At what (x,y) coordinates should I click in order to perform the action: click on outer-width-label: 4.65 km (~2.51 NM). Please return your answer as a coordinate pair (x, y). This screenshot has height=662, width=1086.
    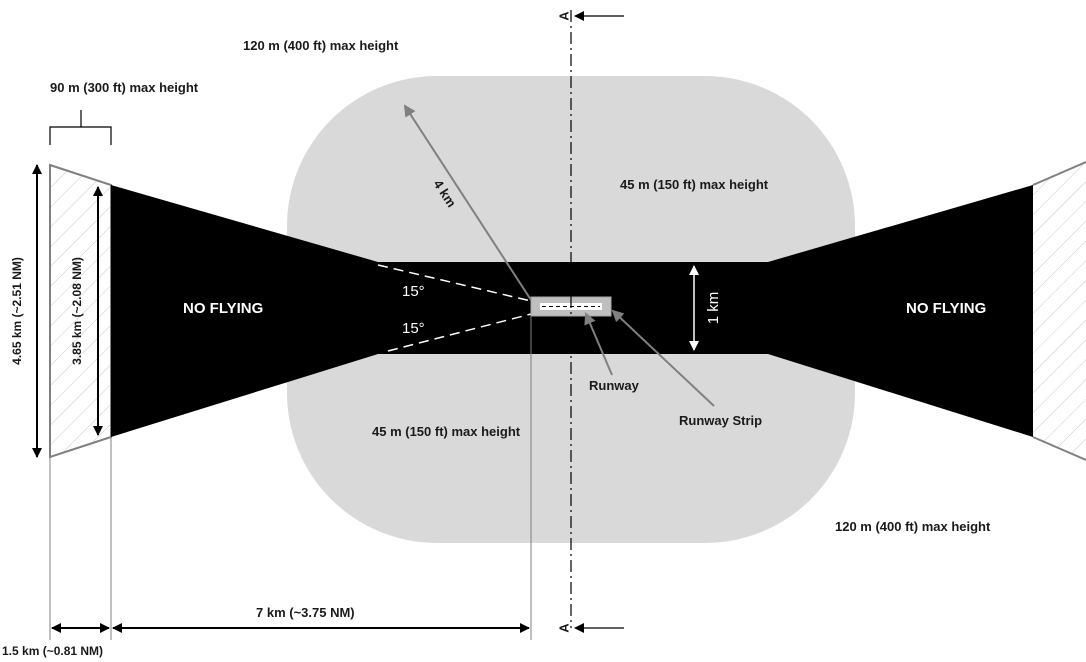
    Looking at the image, I should click on (17, 311).